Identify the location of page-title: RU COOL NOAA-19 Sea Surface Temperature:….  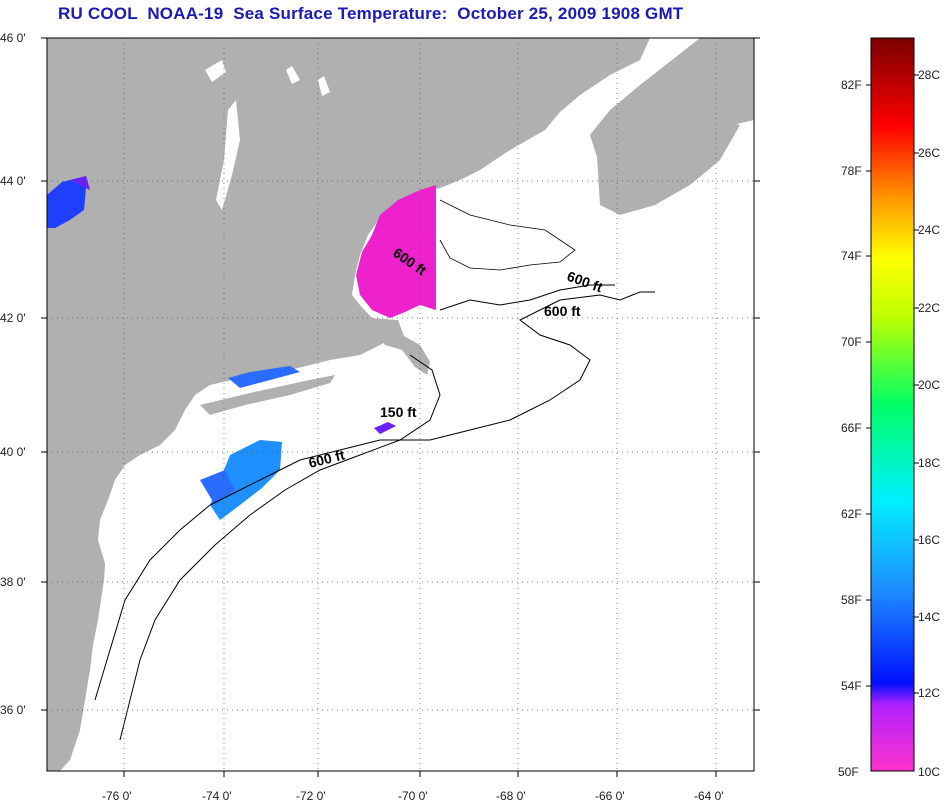
(371, 13).